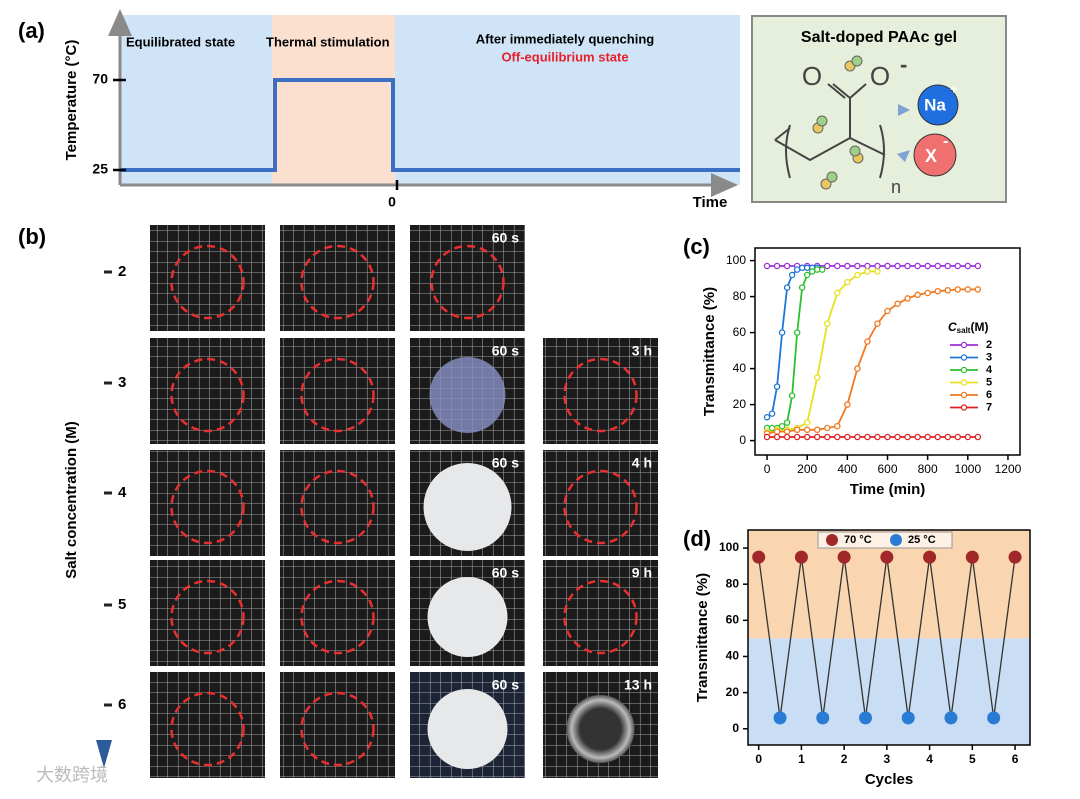 This screenshot has width=1080, height=799. I want to click on x-tick-label: 400, so click(847, 469).